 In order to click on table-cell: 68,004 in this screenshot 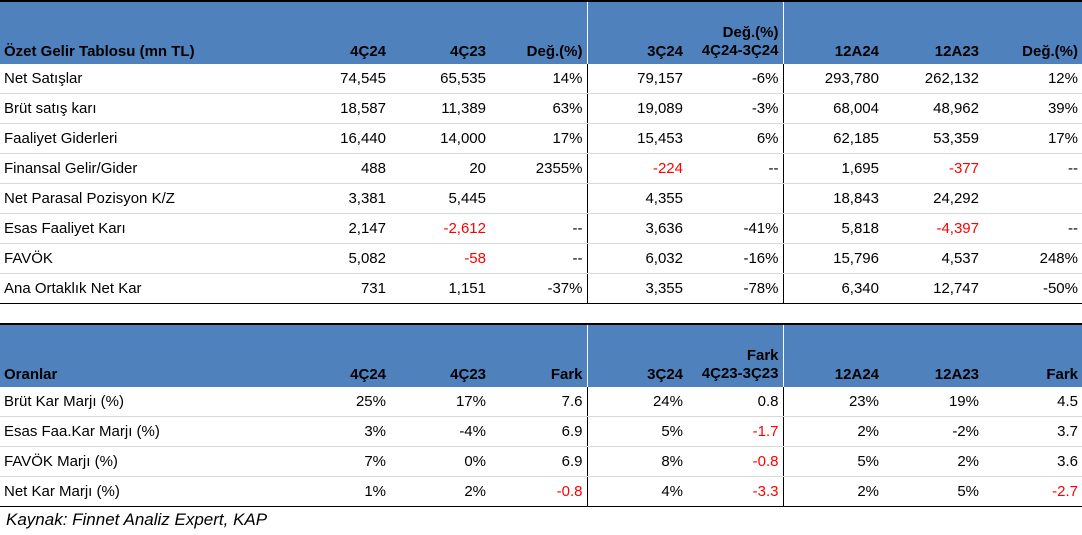, I will do `click(833, 108)`.